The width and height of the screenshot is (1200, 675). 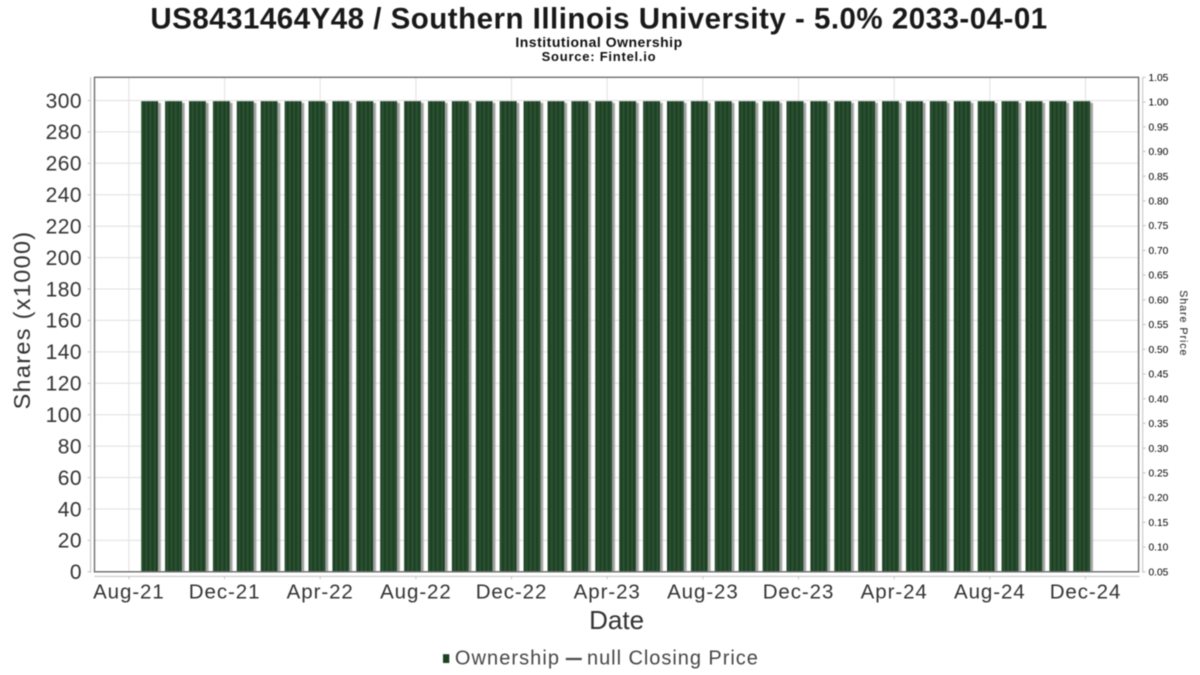 I want to click on svg-text: 0.30, so click(x=1159, y=449).